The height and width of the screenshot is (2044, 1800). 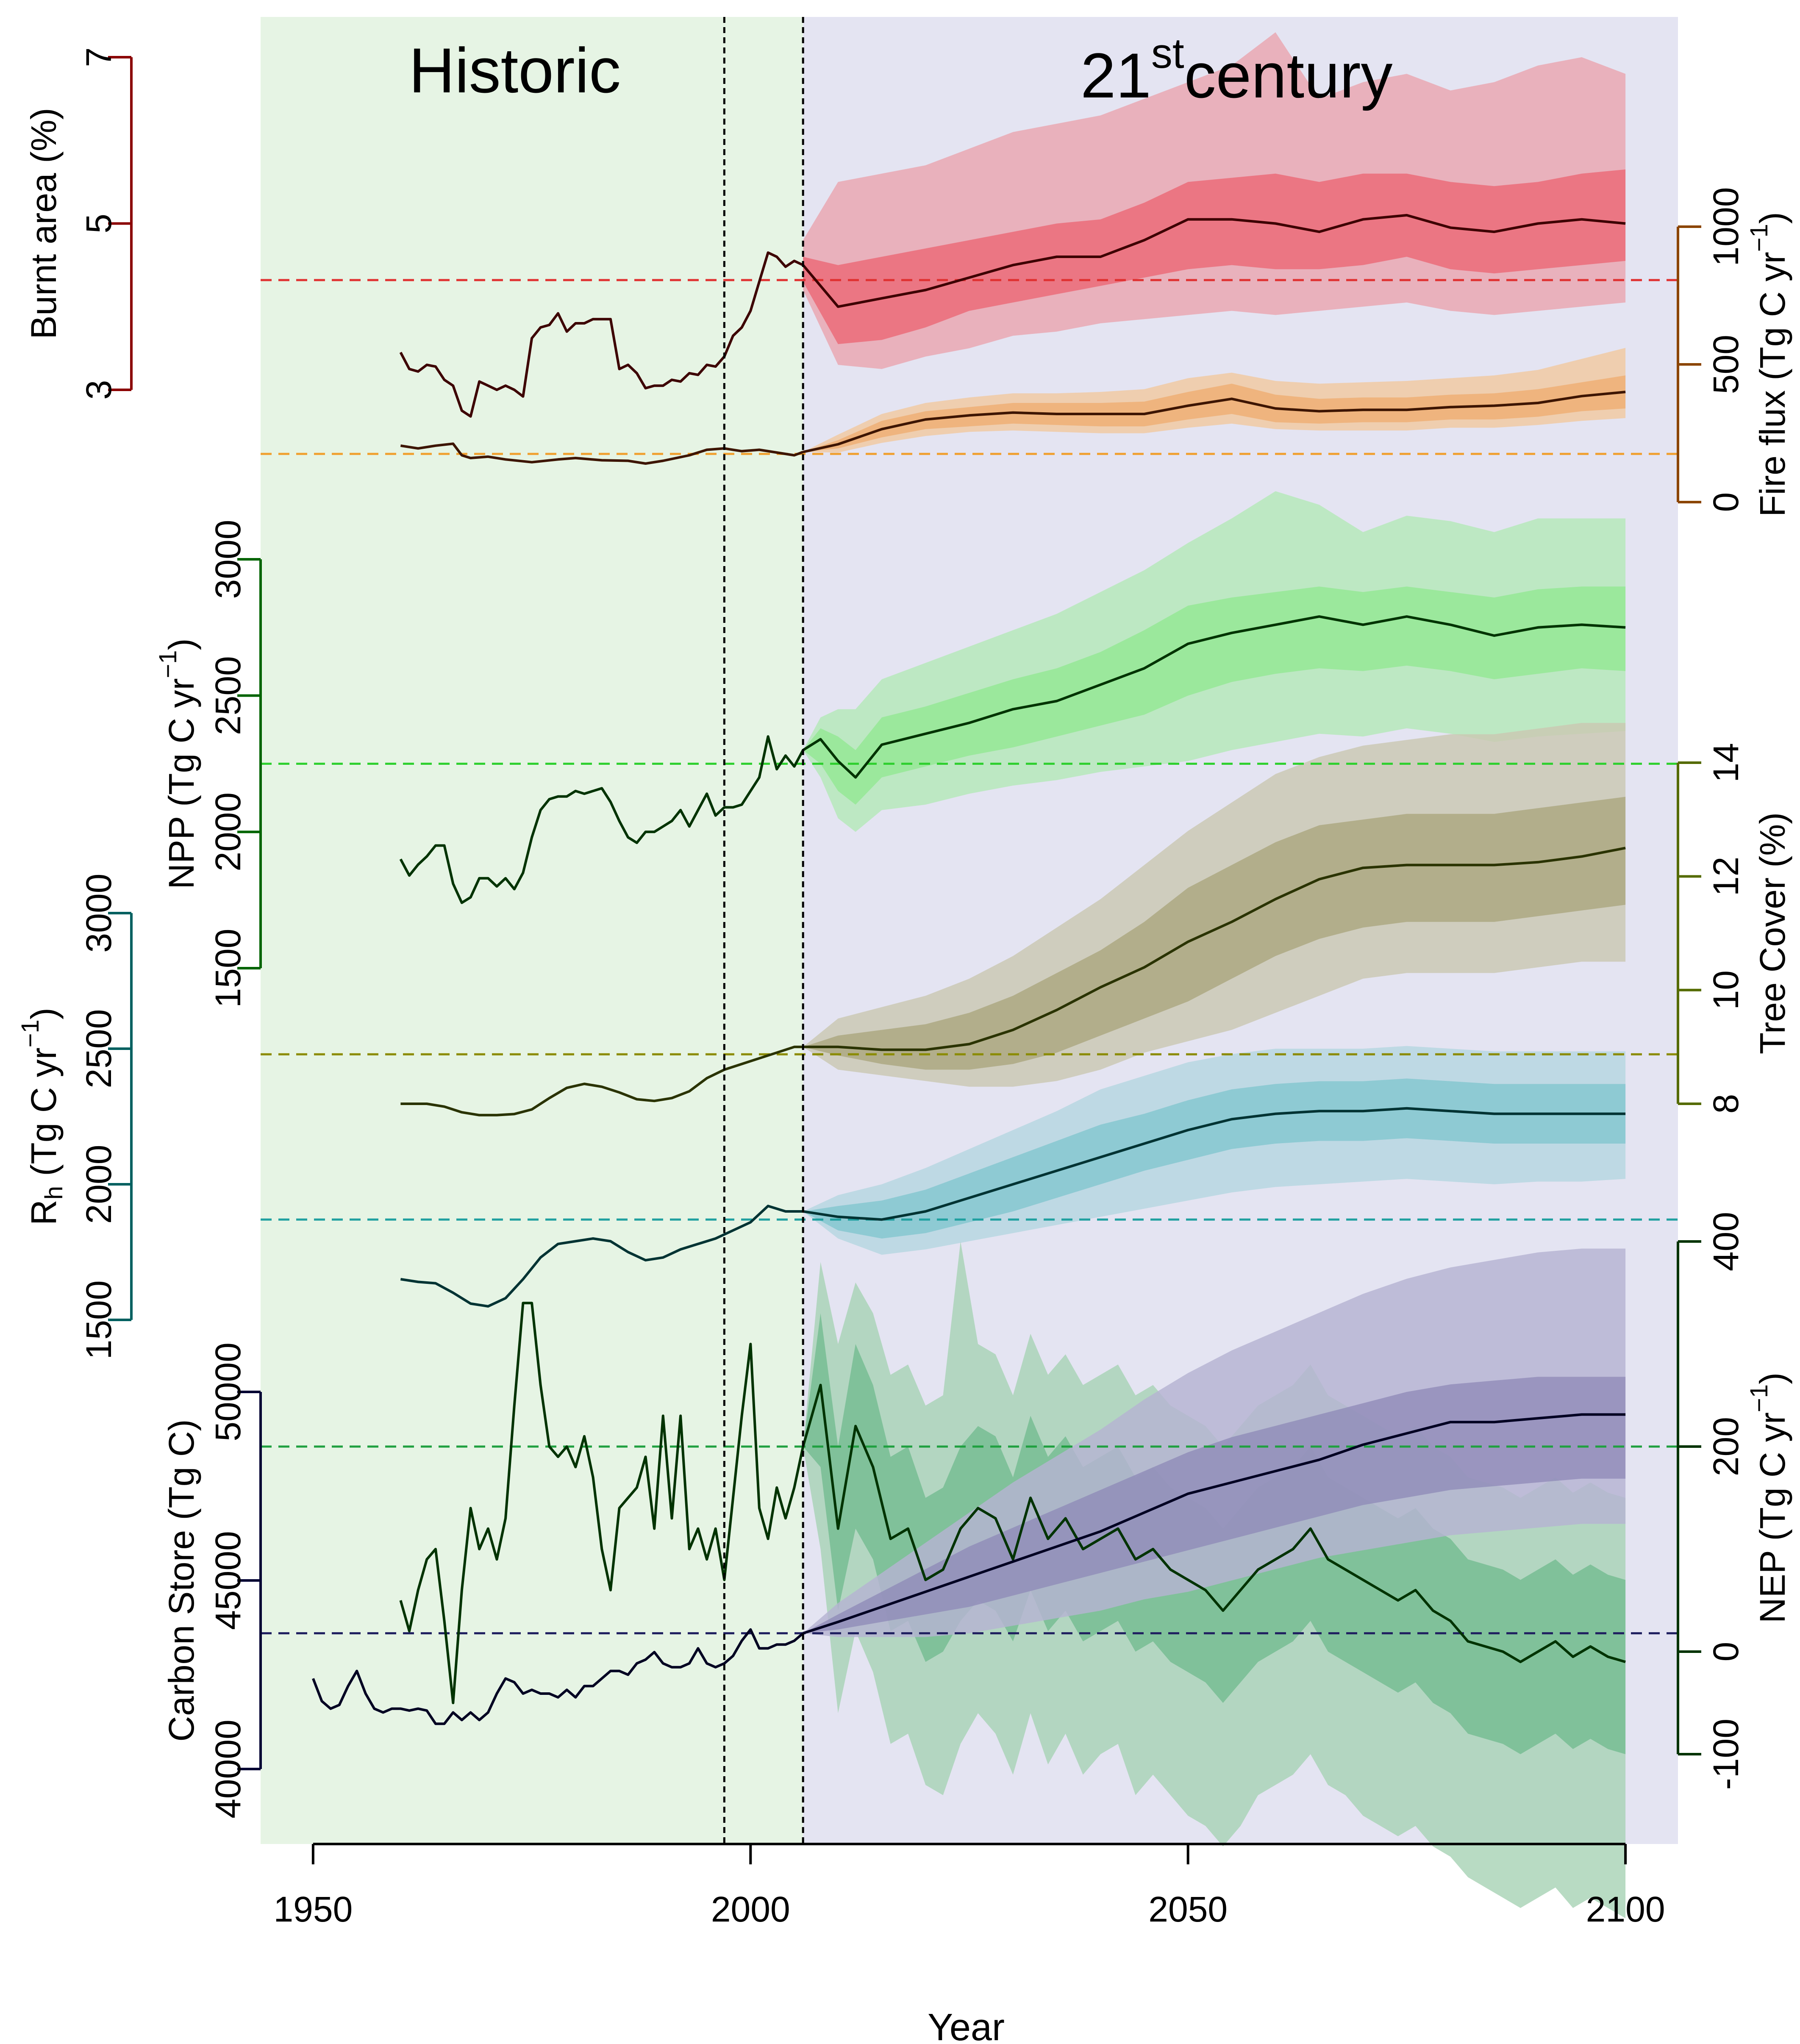 I want to click on nep-axis-label-end: ), so click(x=1772, y=1378).